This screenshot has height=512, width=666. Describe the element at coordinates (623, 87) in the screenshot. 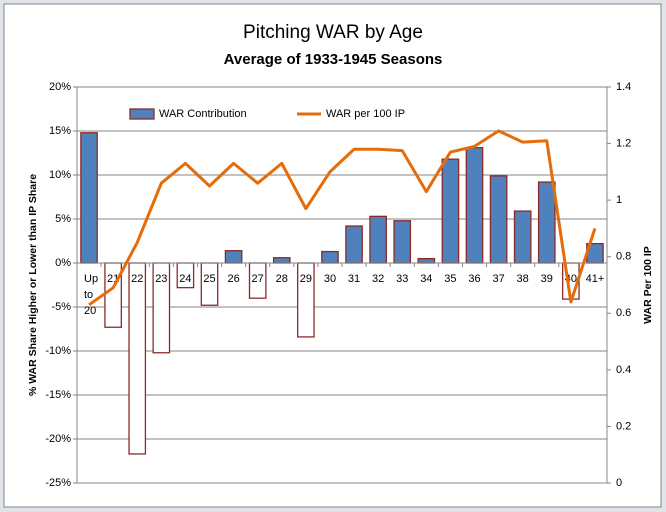

I see `y2-tick-label: 1.4` at that location.